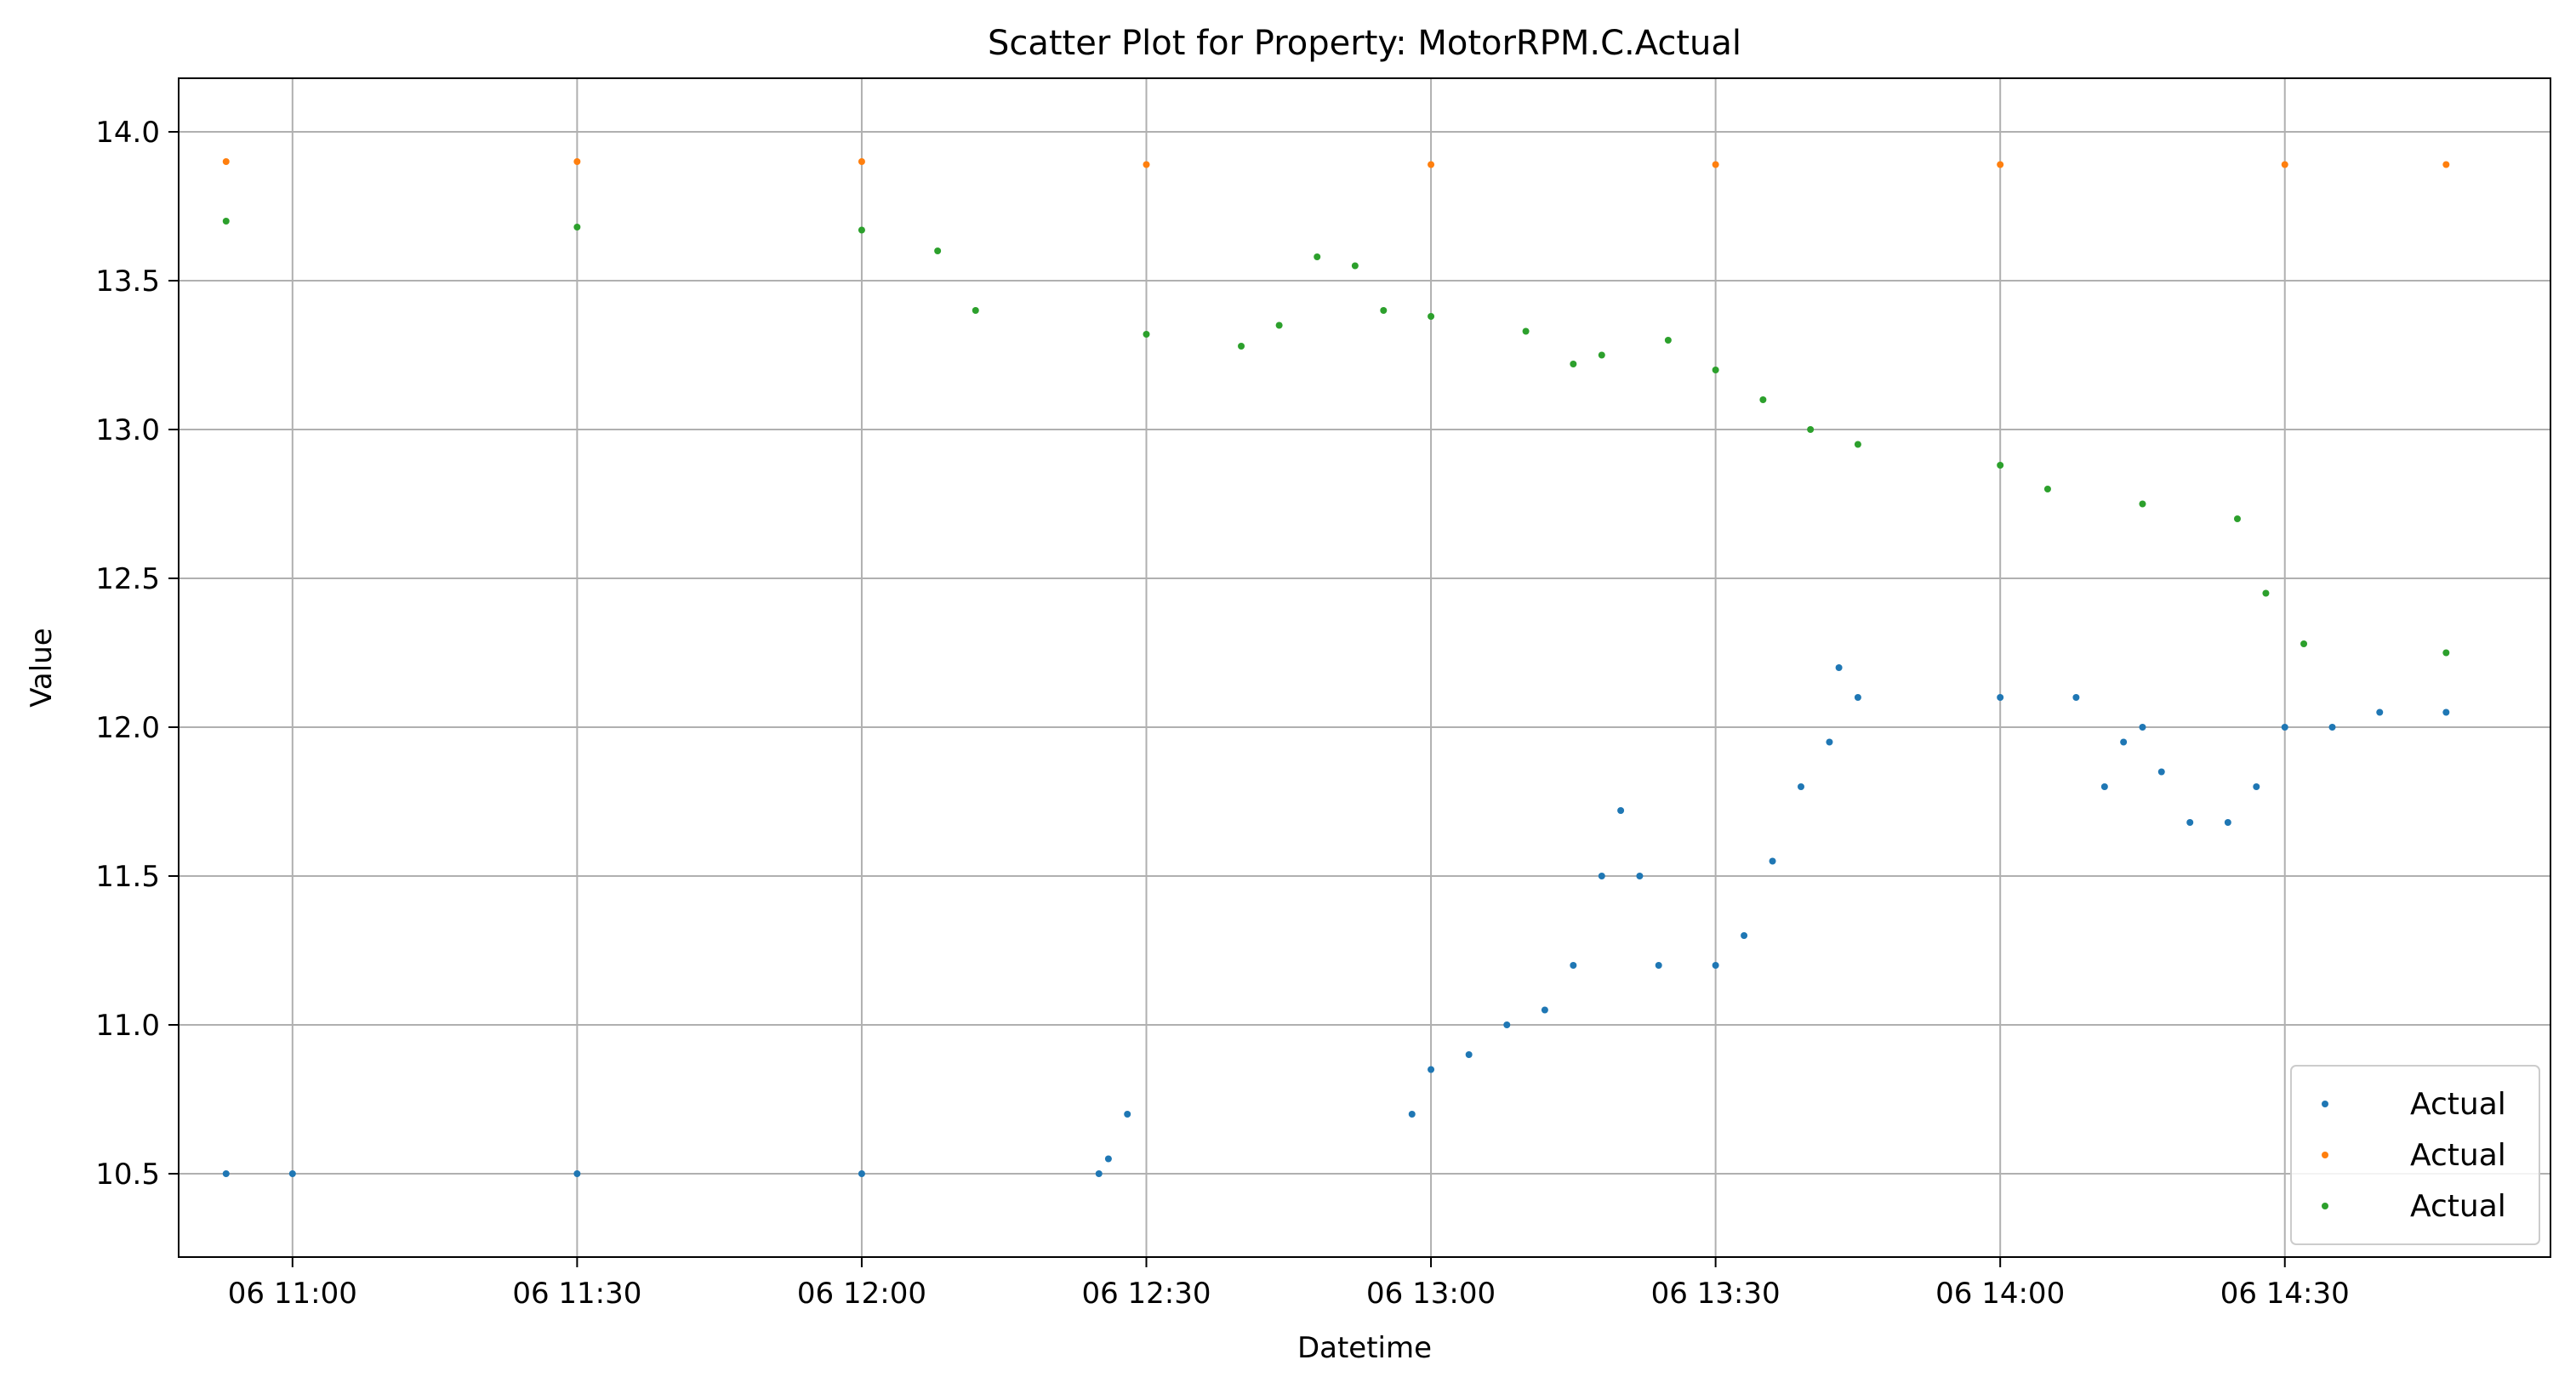 Image resolution: width=2576 pixels, height=1394 pixels. What do you see at coordinates (2458, 1206) in the screenshot?
I see `legend-label-3: Actual` at bounding box center [2458, 1206].